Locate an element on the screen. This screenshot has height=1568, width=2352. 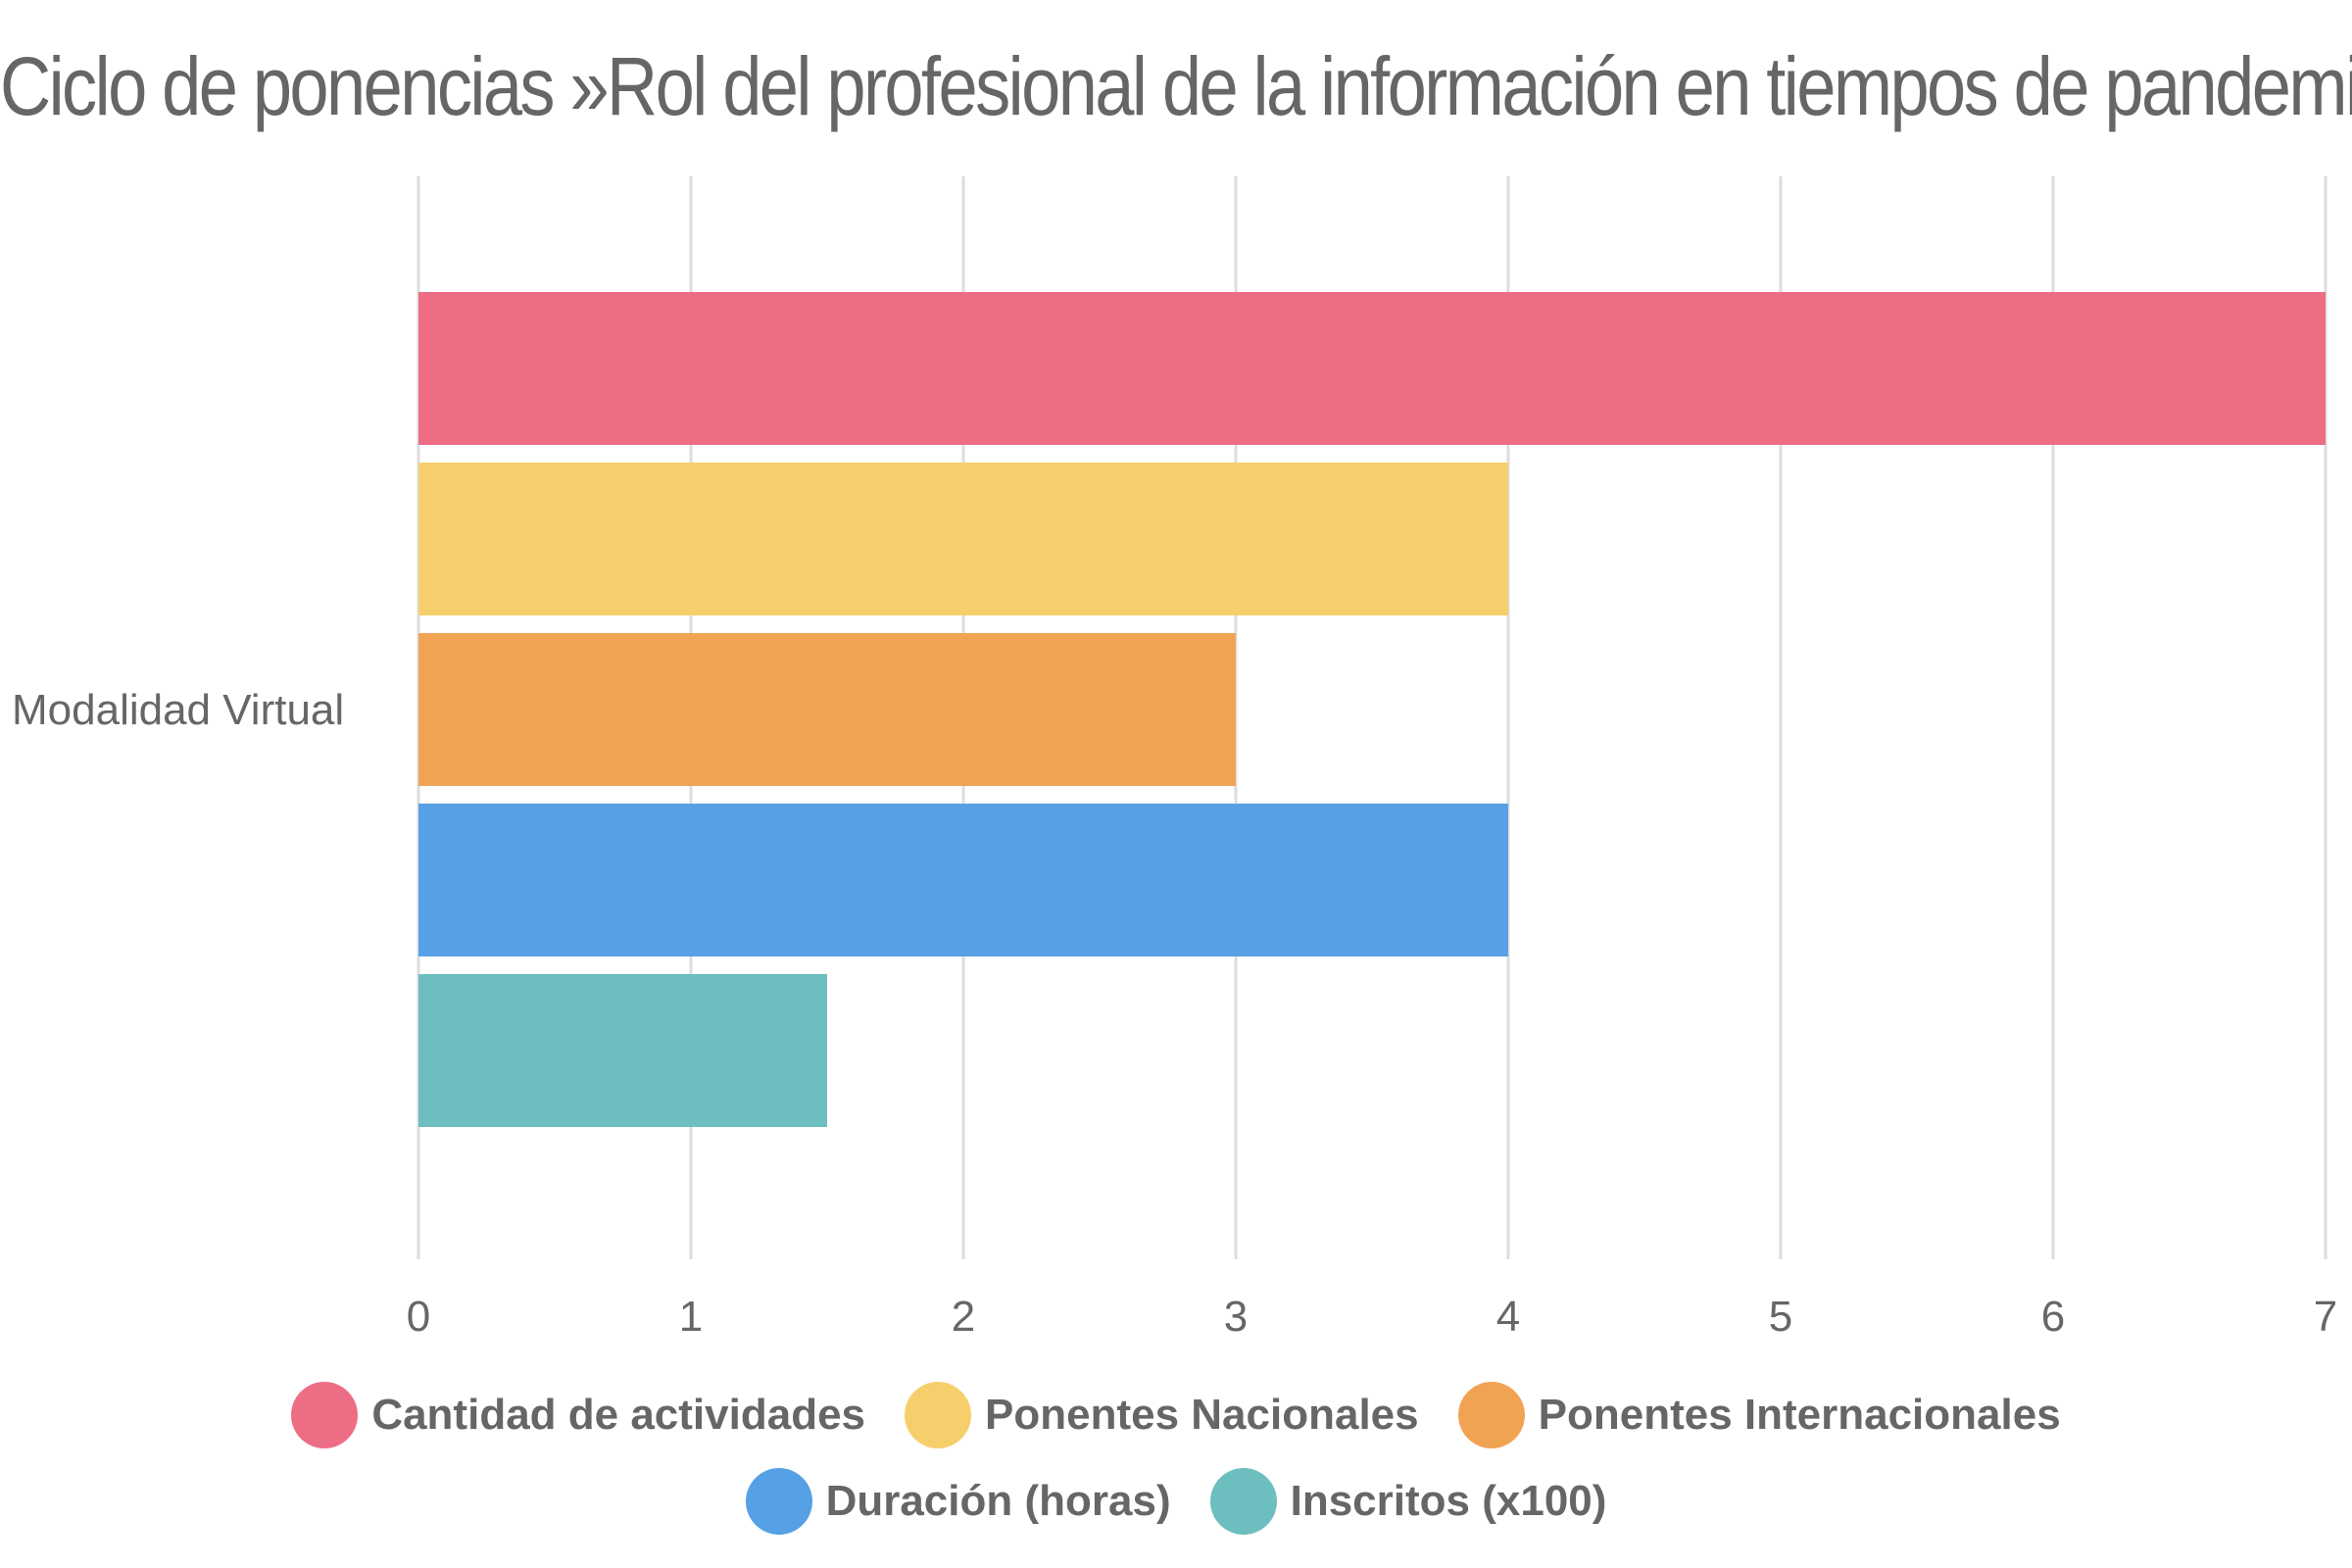
x-tick-label: 1 is located at coordinates (691, 1317).